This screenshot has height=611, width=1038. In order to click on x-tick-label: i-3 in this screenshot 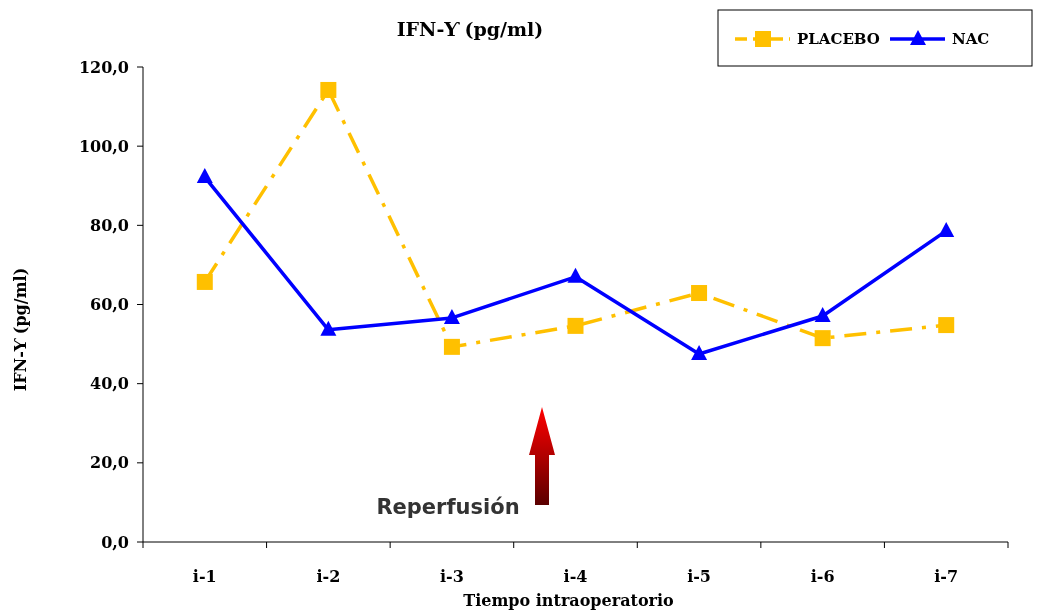, I will do `click(452, 576)`.